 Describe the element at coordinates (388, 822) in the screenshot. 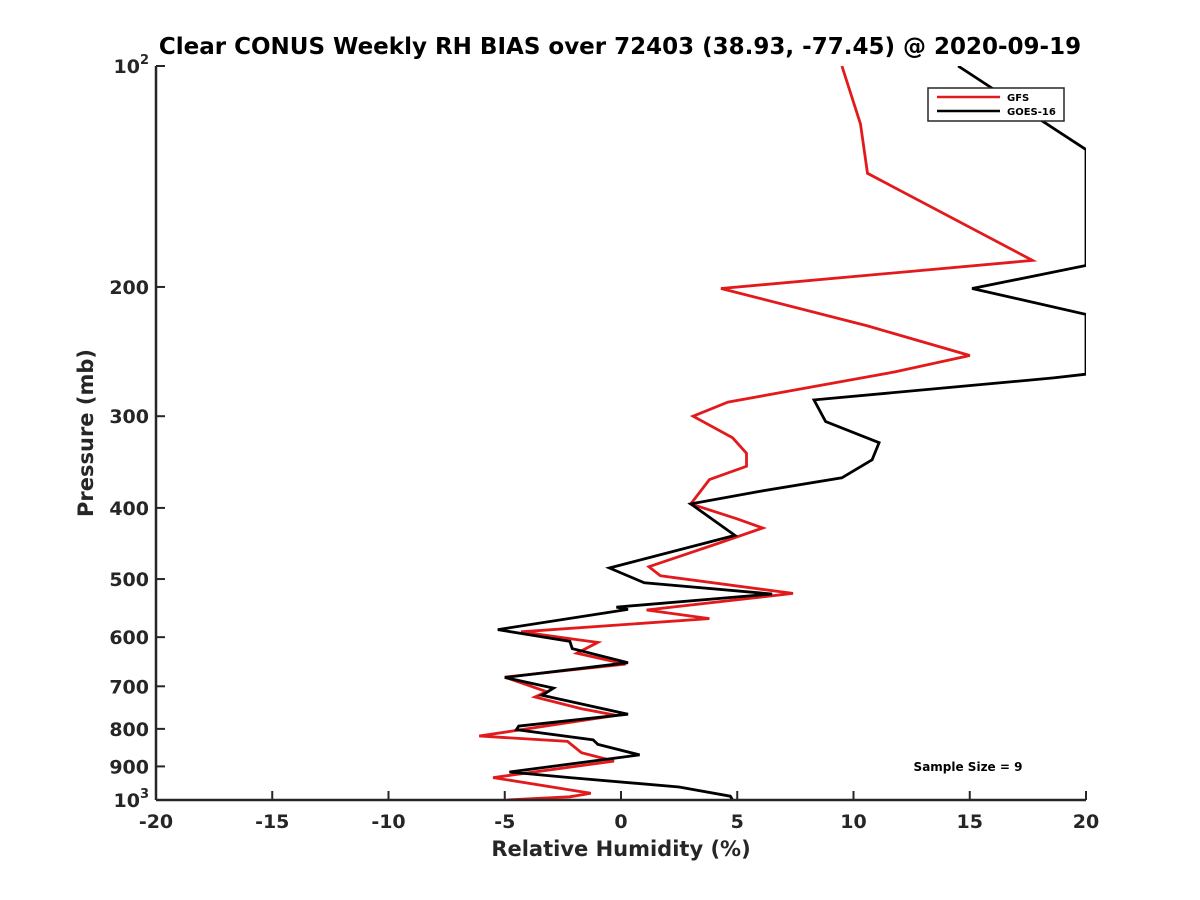

I see `x-tick-label: -10` at that location.